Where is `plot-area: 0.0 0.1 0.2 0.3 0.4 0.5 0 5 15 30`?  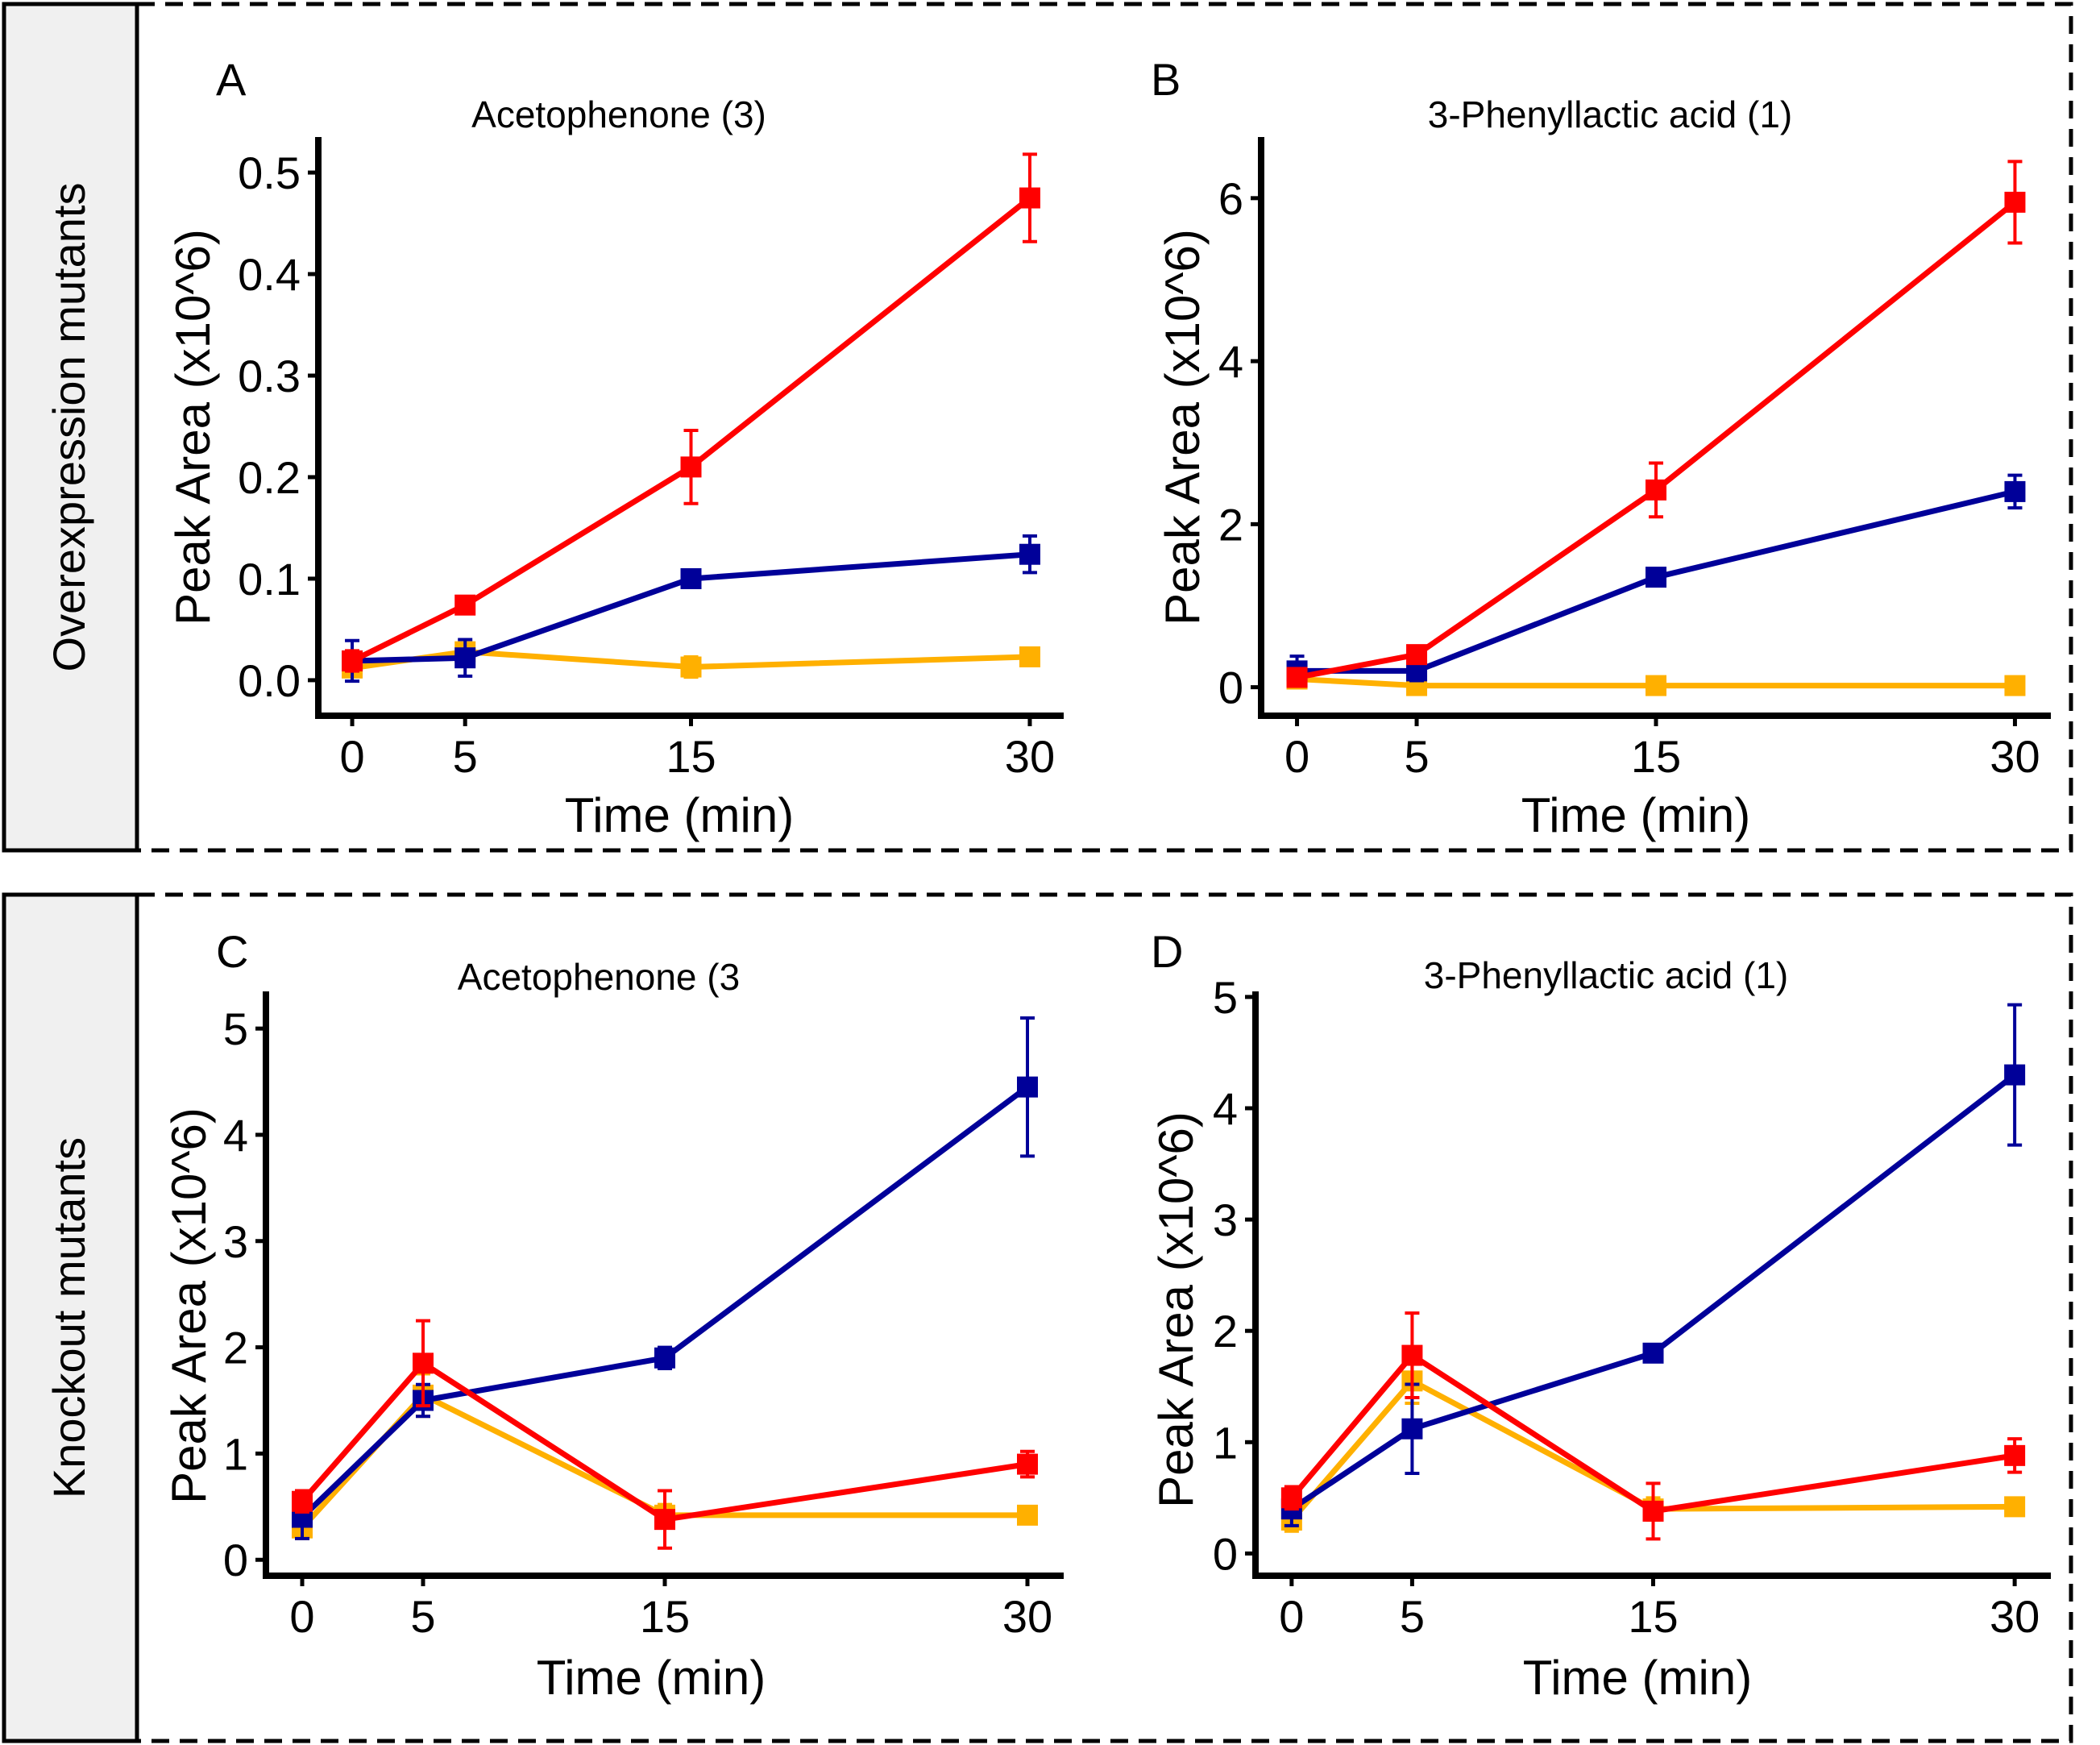
plot-area: 0.0 0.1 0.2 0.3 0.4 0.5 0 5 15 30 is located at coordinates (651, 459).